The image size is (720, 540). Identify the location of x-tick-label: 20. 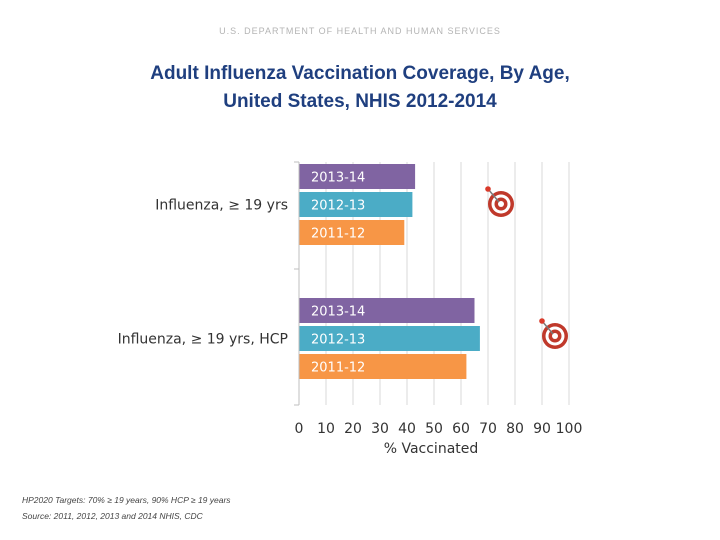
(353, 429).